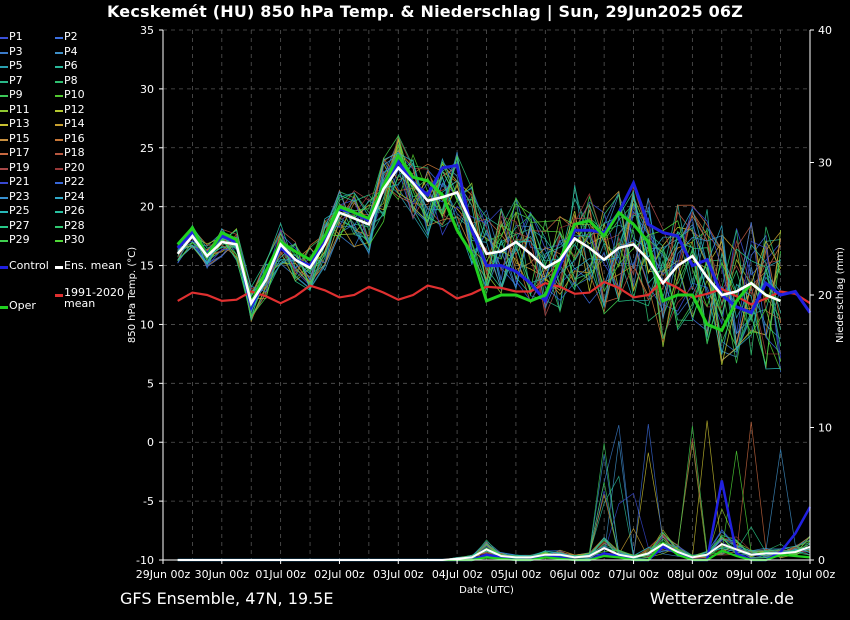 The image size is (850, 620). What do you see at coordinates (633, 574) in the screenshot?
I see `x-tick-label: 07Jul 00z` at bounding box center [633, 574].